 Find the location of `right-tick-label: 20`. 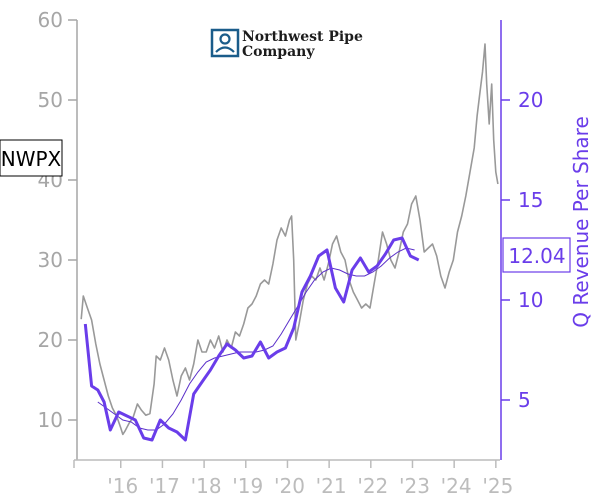

right-tick-label: 20 is located at coordinates (530, 100).